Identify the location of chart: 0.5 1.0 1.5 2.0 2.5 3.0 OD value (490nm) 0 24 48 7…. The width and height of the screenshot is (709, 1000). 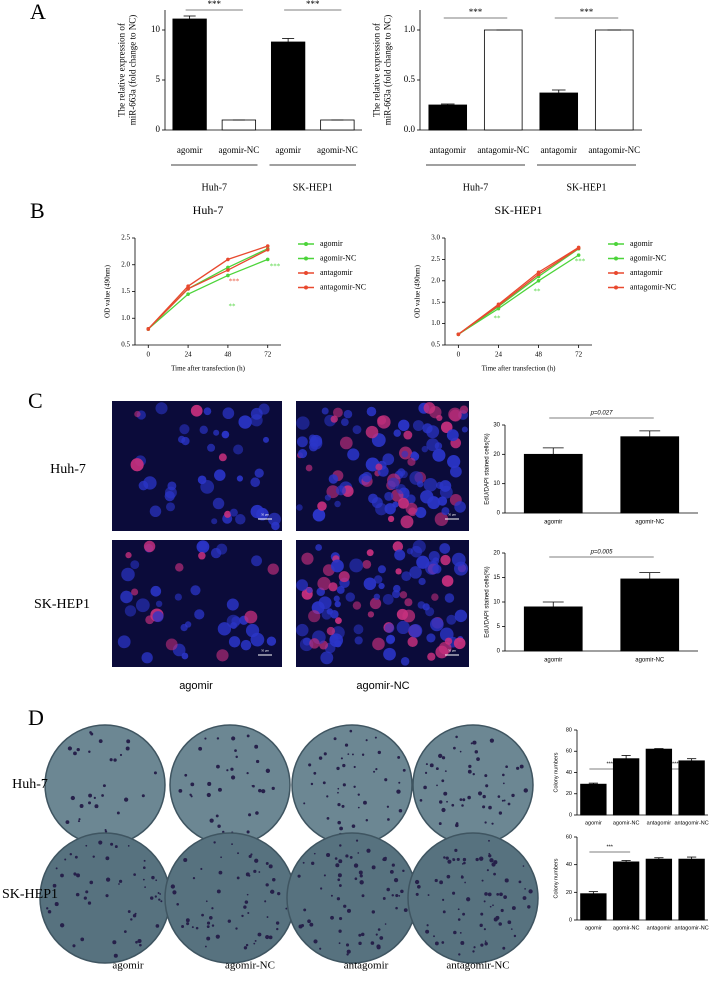
(545, 288).